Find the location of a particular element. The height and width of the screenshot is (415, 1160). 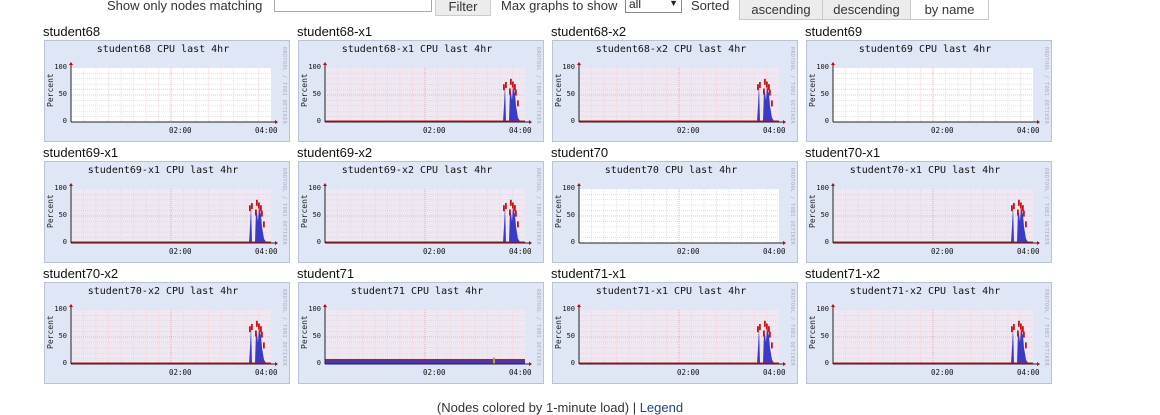

sort-ascending-button: ascending is located at coordinates (781, 10).